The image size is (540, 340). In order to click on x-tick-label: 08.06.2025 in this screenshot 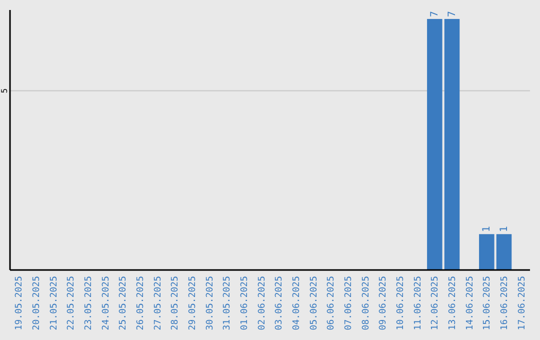, I will do `click(366, 303)`.